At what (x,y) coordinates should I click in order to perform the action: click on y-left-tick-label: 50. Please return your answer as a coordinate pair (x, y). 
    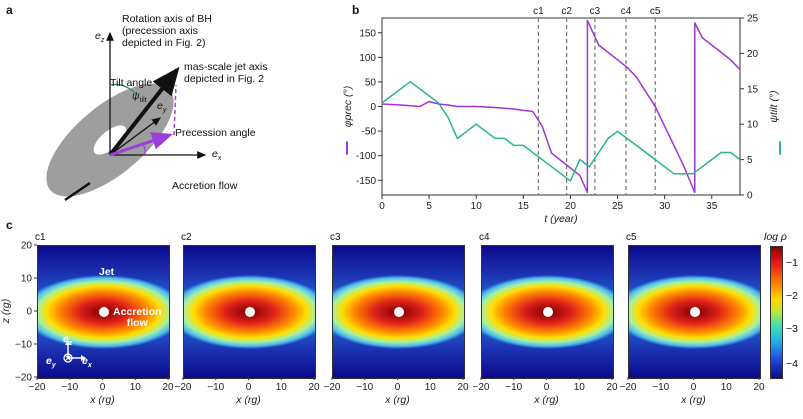
    Looking at the image, I should click on (371, 82).